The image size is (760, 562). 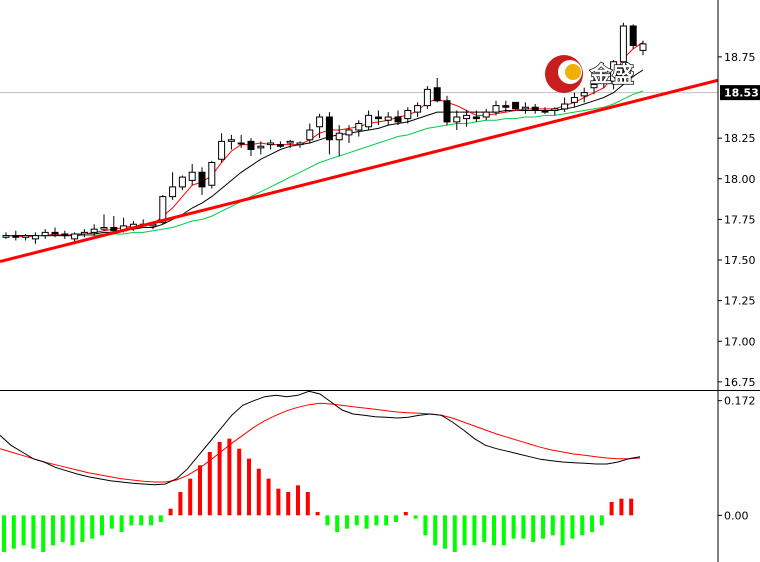 I want to click on signal-line, so click(x=320, y=442).